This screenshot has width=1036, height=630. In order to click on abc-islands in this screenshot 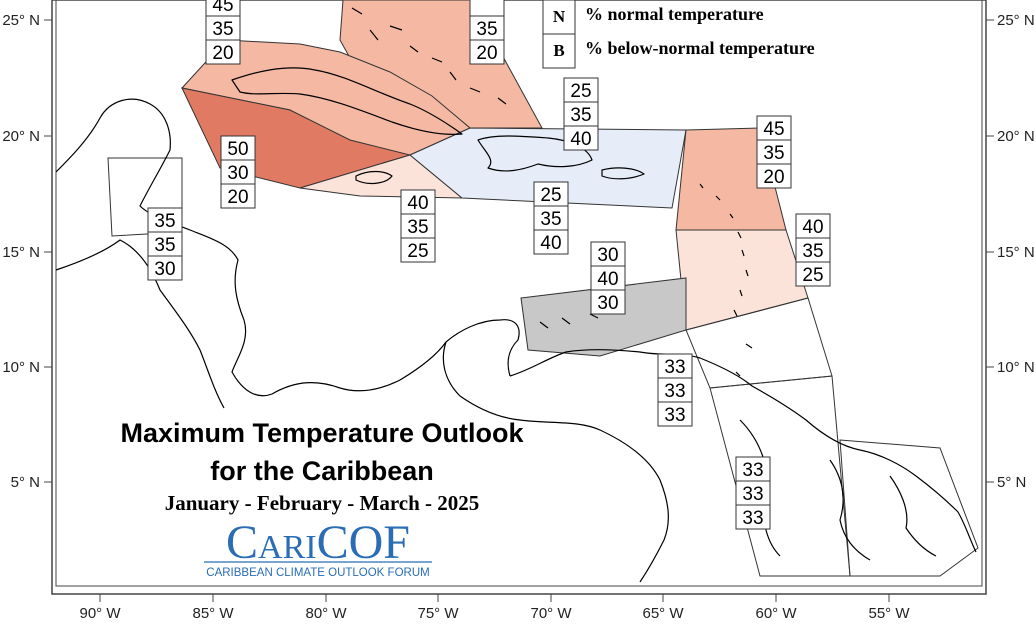, I will do `click(569, 321)`.